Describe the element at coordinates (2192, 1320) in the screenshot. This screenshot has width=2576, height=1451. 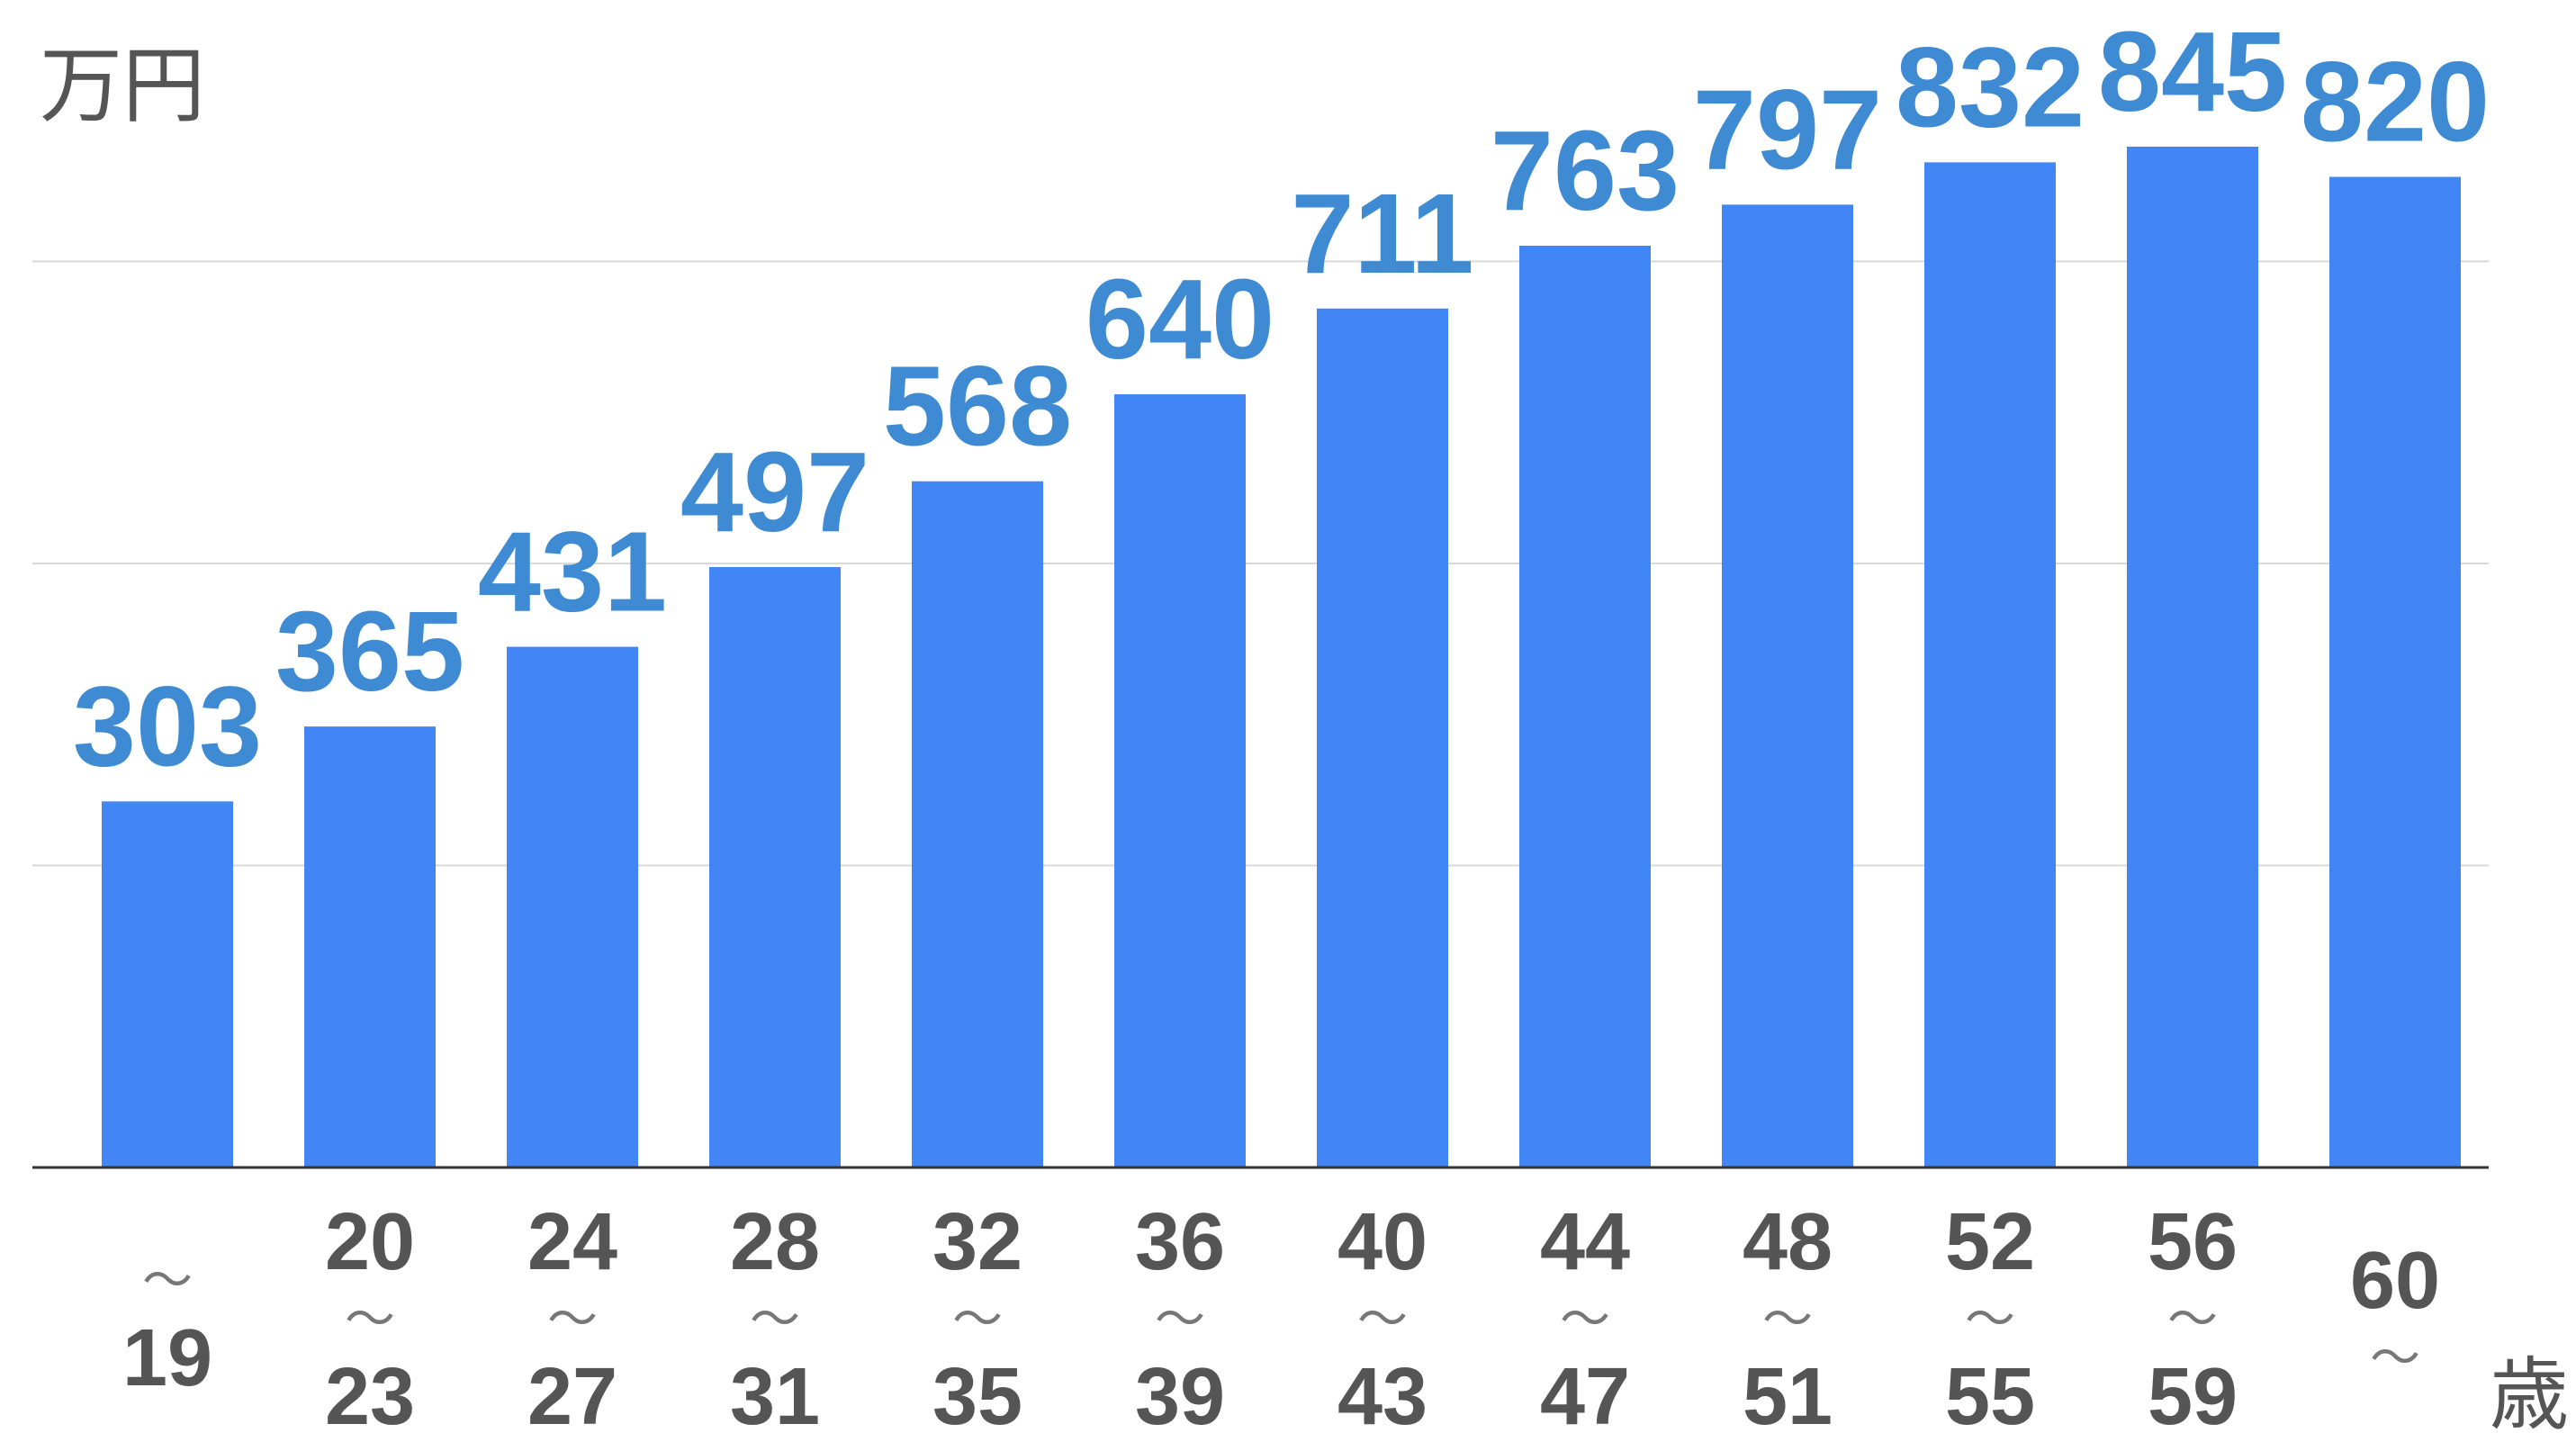
I see `x-tick-label: 56 〜 59` at that location.